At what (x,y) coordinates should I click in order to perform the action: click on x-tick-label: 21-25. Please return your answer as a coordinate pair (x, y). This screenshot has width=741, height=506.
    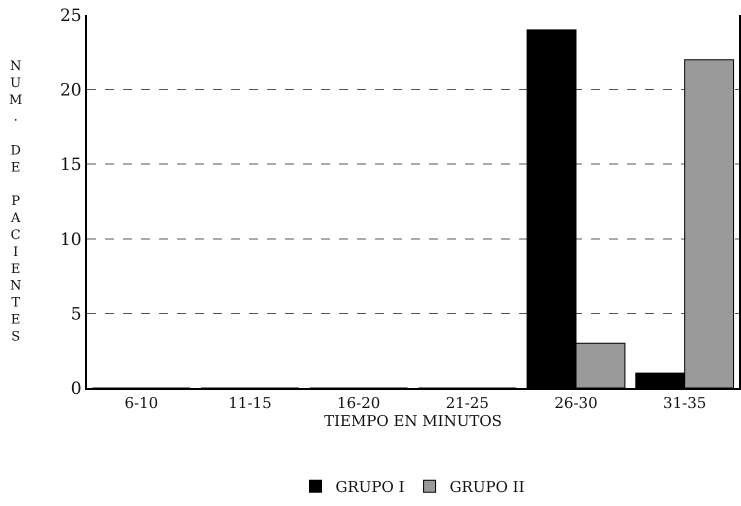
    Looking at the image, I should click on (467, 403).